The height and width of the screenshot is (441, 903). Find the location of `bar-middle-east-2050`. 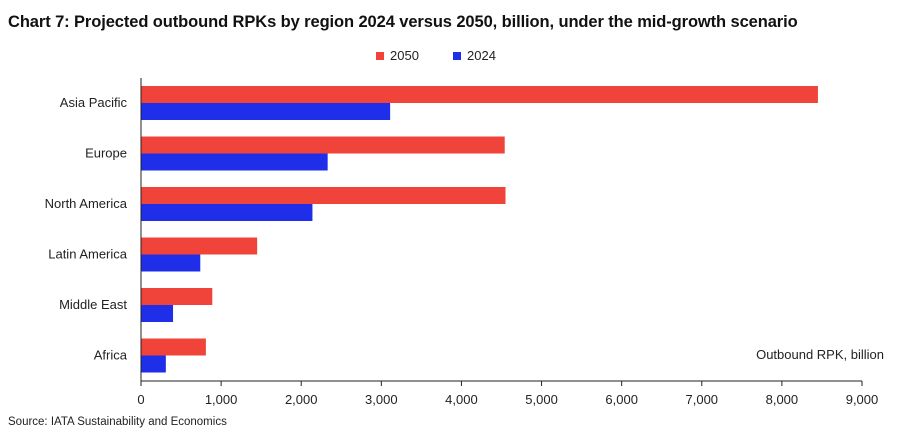

bar-middle-east-2050 is located at coordinates (177, 296).